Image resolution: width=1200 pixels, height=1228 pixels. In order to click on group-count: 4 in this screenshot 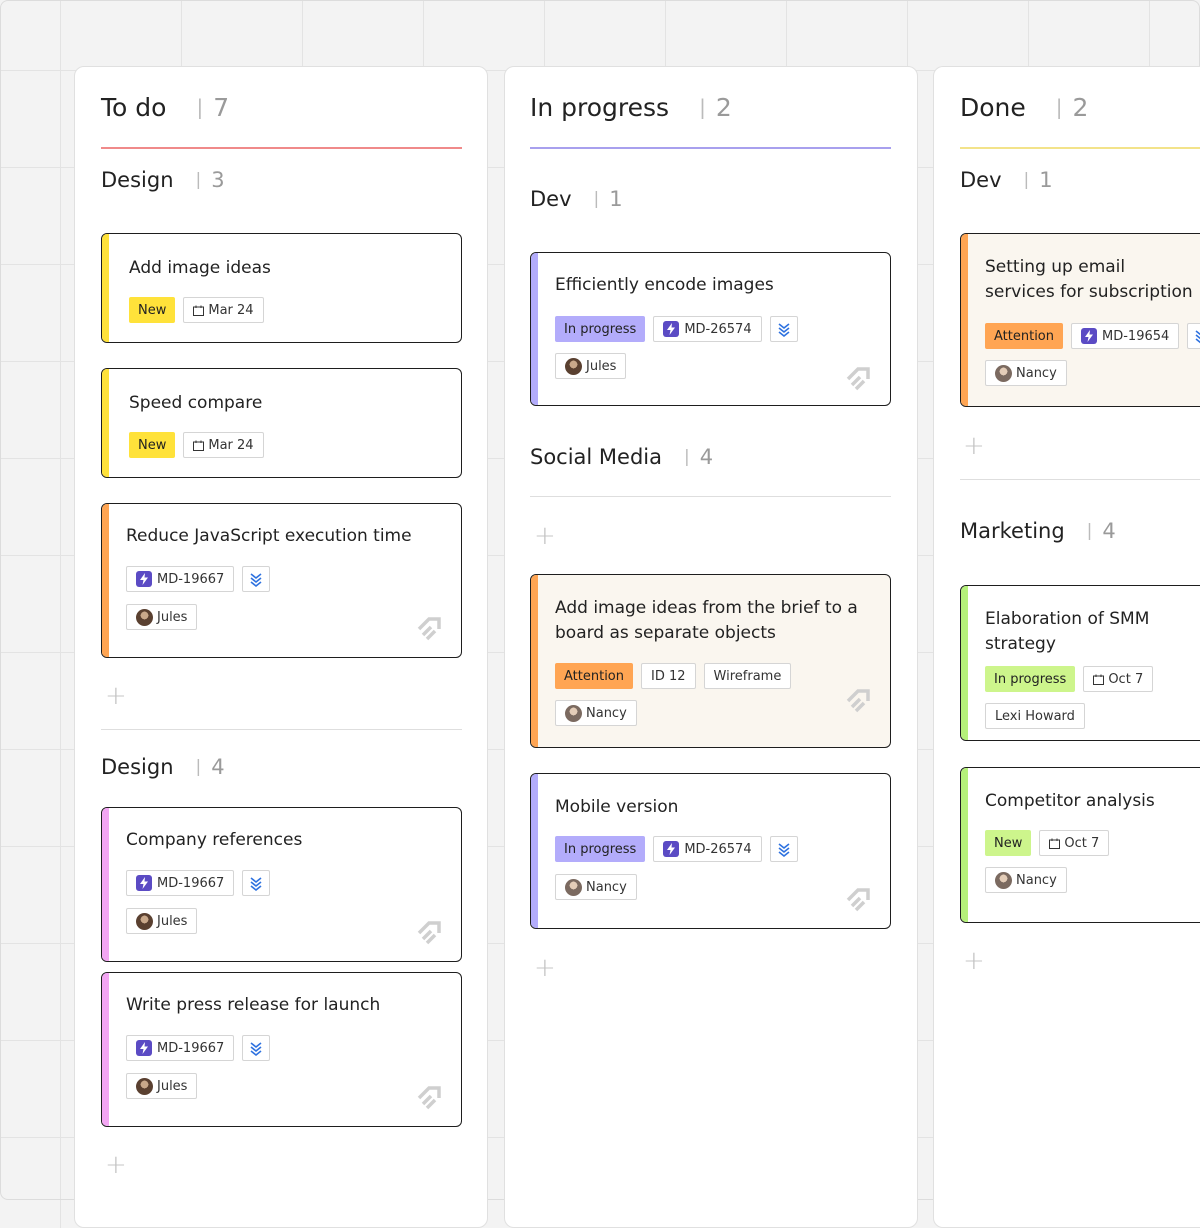, I will do `click(1109, 531)`.